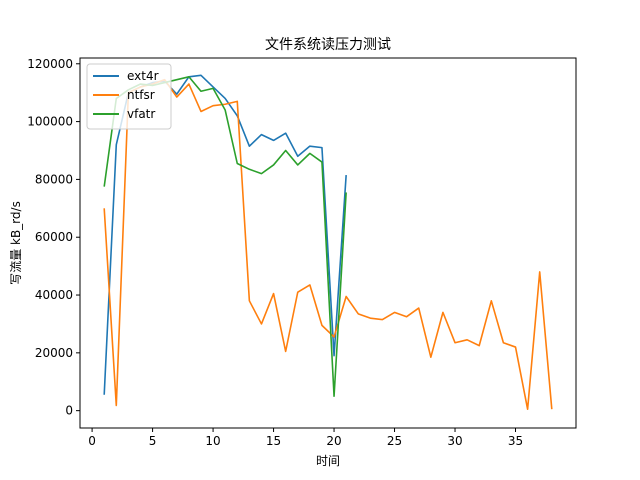  Describe the element at coordinates (54, 179) in the screenshot. I see `y-tick-label: 80000` at that location.